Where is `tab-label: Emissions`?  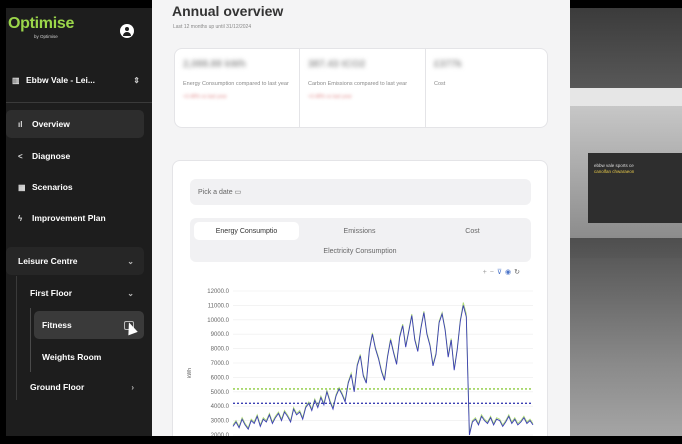
tab-label: Emissions is located at coordinates (359, 231).